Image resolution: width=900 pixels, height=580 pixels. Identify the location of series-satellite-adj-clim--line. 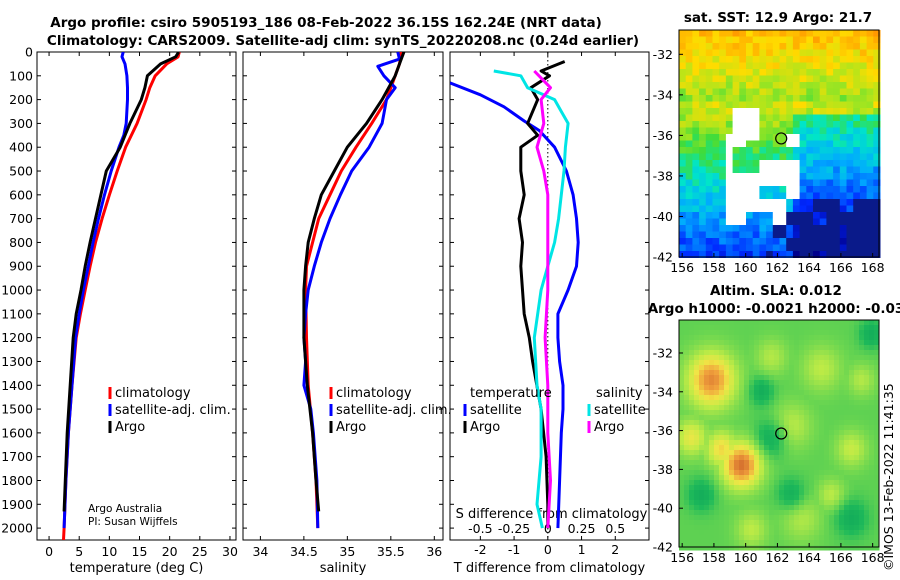
(95, 290).